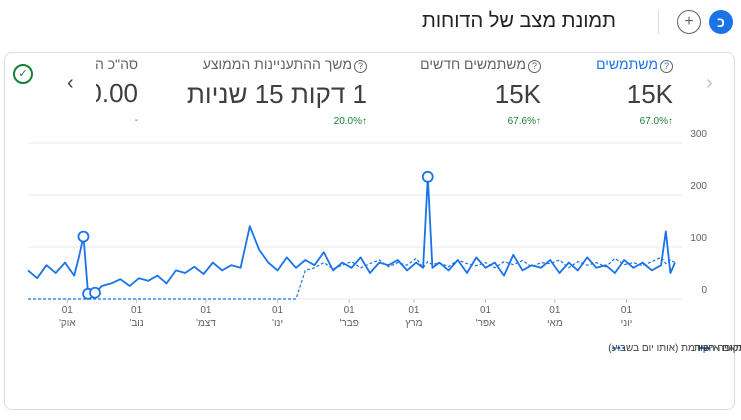 This screenshot has height=420, width=741. I want to click on metric-change: 20.0%, so click(347, 121).